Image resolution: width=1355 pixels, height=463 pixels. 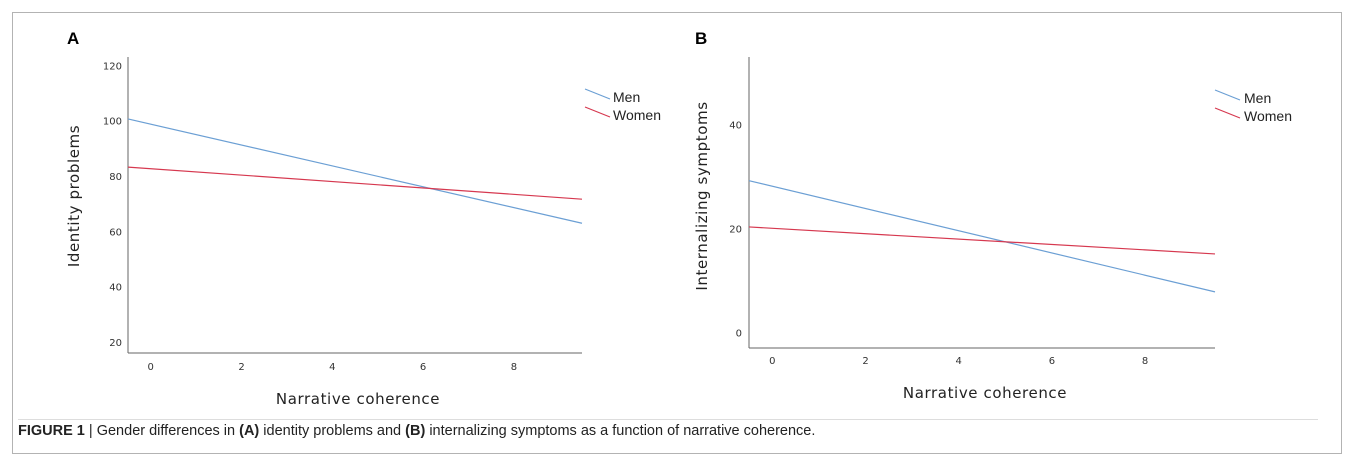 I want to click on panel-a-x-axis-label: Narrative coherence, so click(x=358, y=399).